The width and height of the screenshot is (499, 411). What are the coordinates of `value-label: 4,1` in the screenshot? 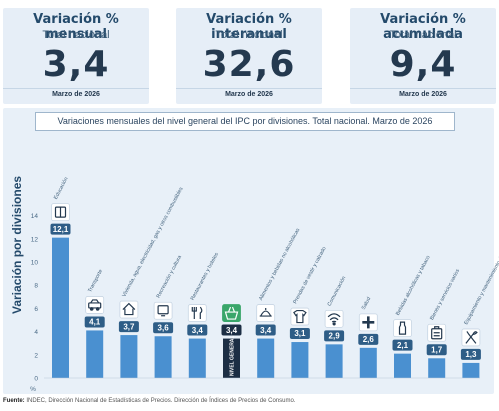 It's located at (95, 322).